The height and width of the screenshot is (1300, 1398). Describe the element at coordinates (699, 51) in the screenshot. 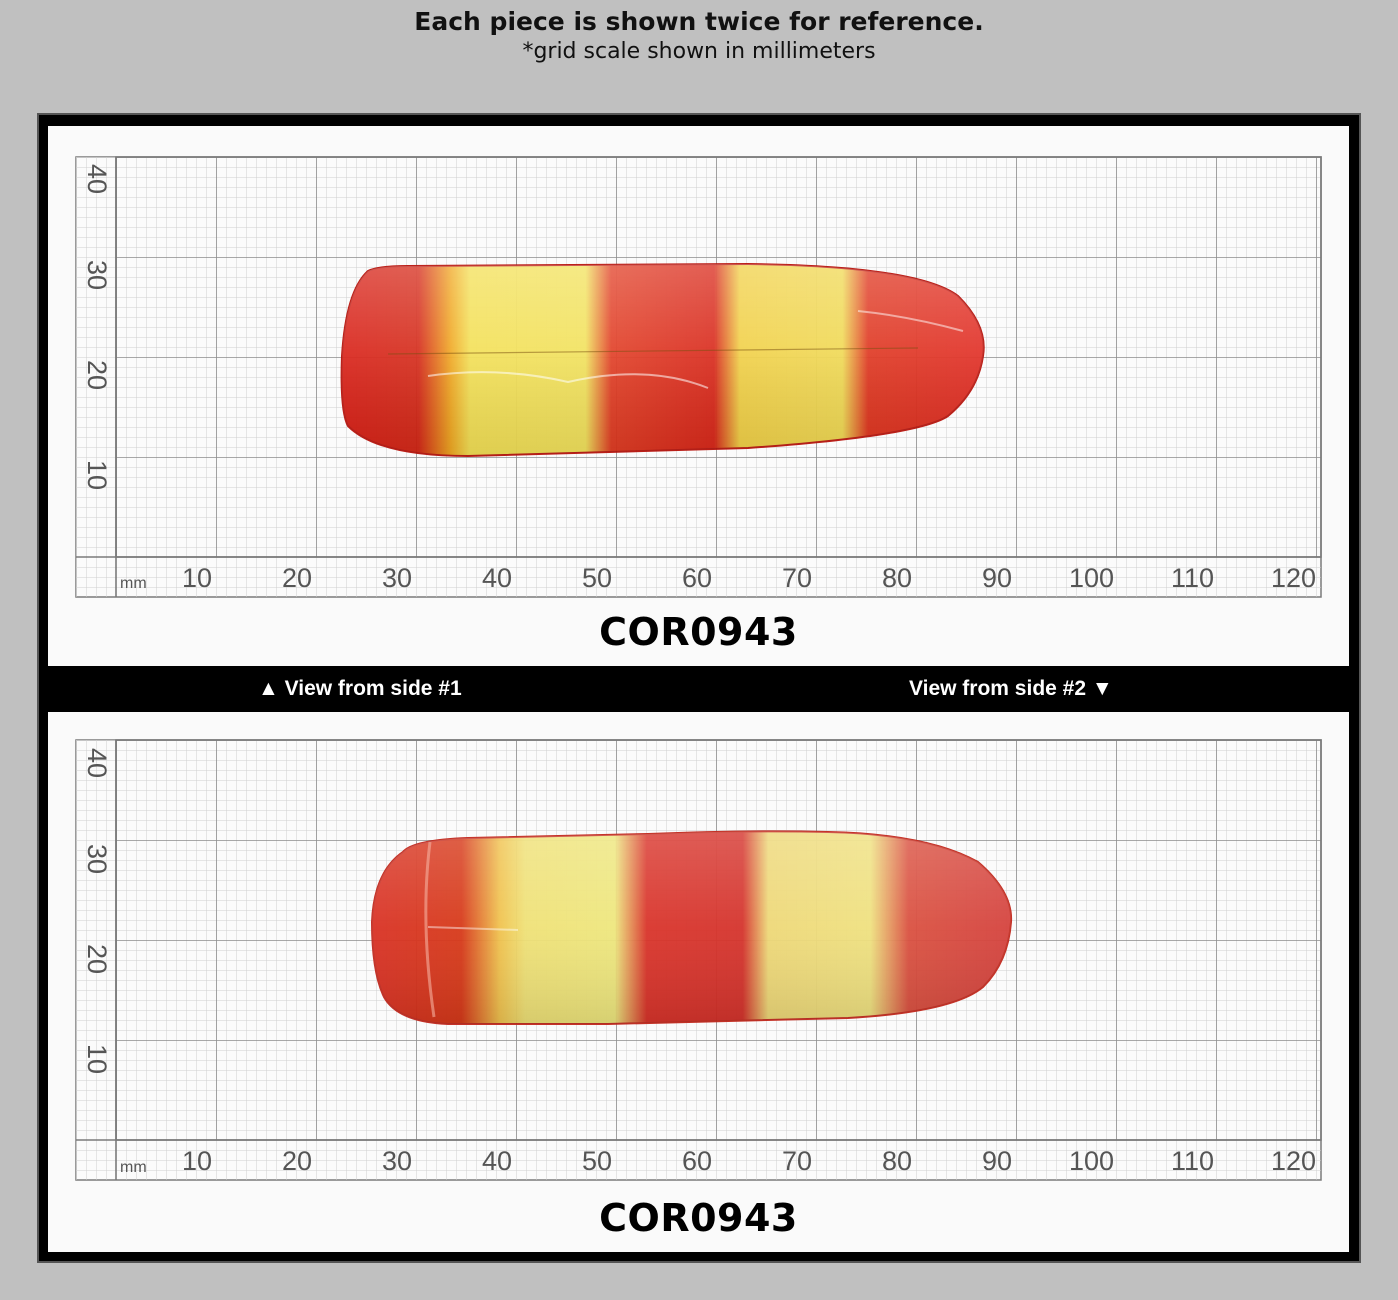

I see `page-subtitle: *grid scale shown in millimeters` at that location.